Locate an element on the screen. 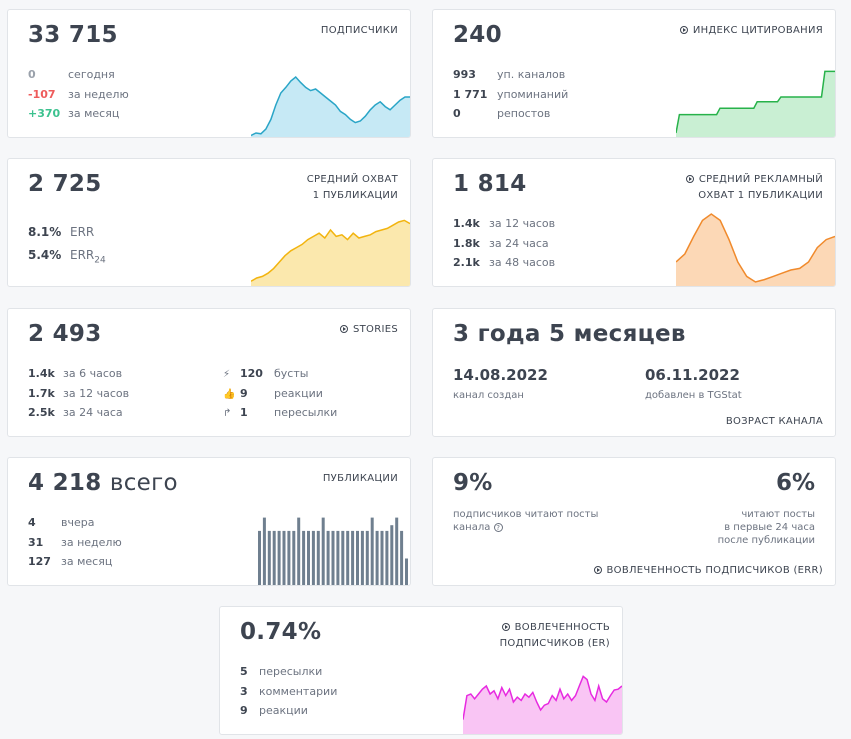 Image resolution: width=851 pixels, height=739 pixels. stat-row: -107 за неделю is located at coordinates (78, 94).